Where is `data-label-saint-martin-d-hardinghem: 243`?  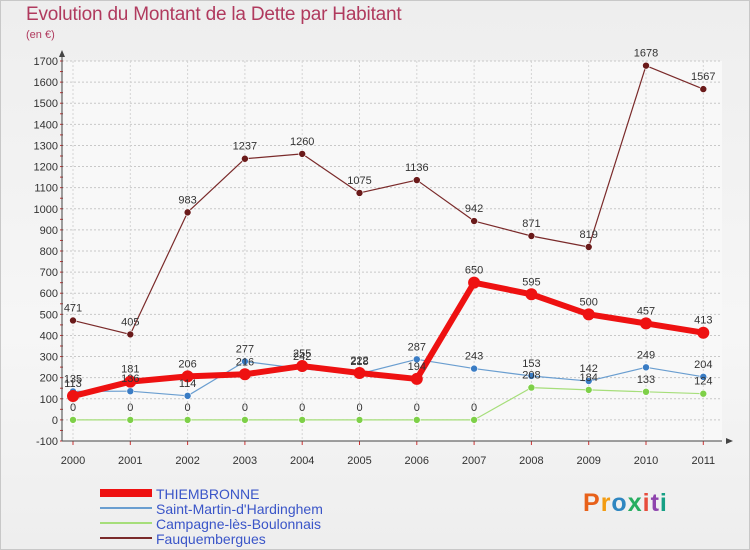
data-label-saint-martin-d-hardinghem: 243 is located at coordinates (474, 357).